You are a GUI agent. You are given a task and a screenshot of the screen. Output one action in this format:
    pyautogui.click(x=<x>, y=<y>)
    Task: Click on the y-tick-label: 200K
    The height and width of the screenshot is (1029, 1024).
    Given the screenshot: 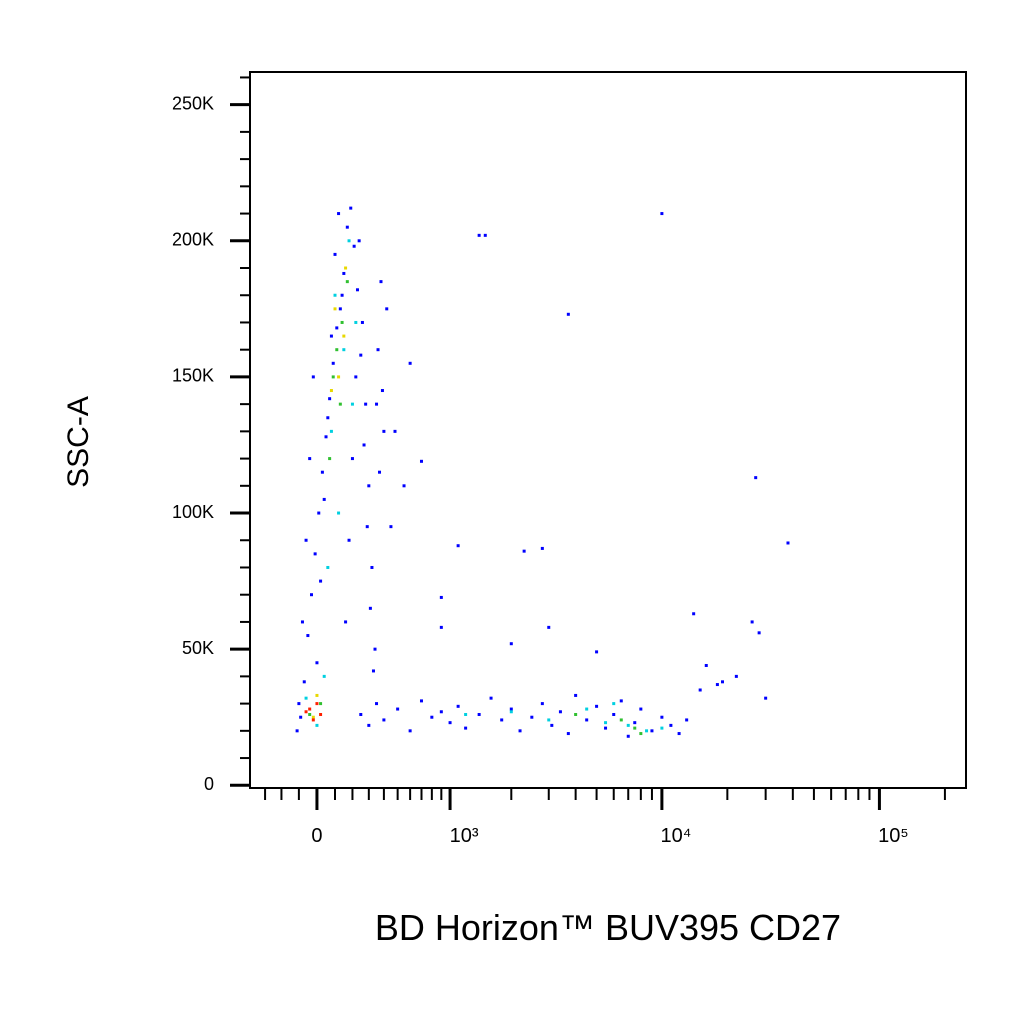 What is the action you would take?
    pyautogui.click(x=193, y=240)
    